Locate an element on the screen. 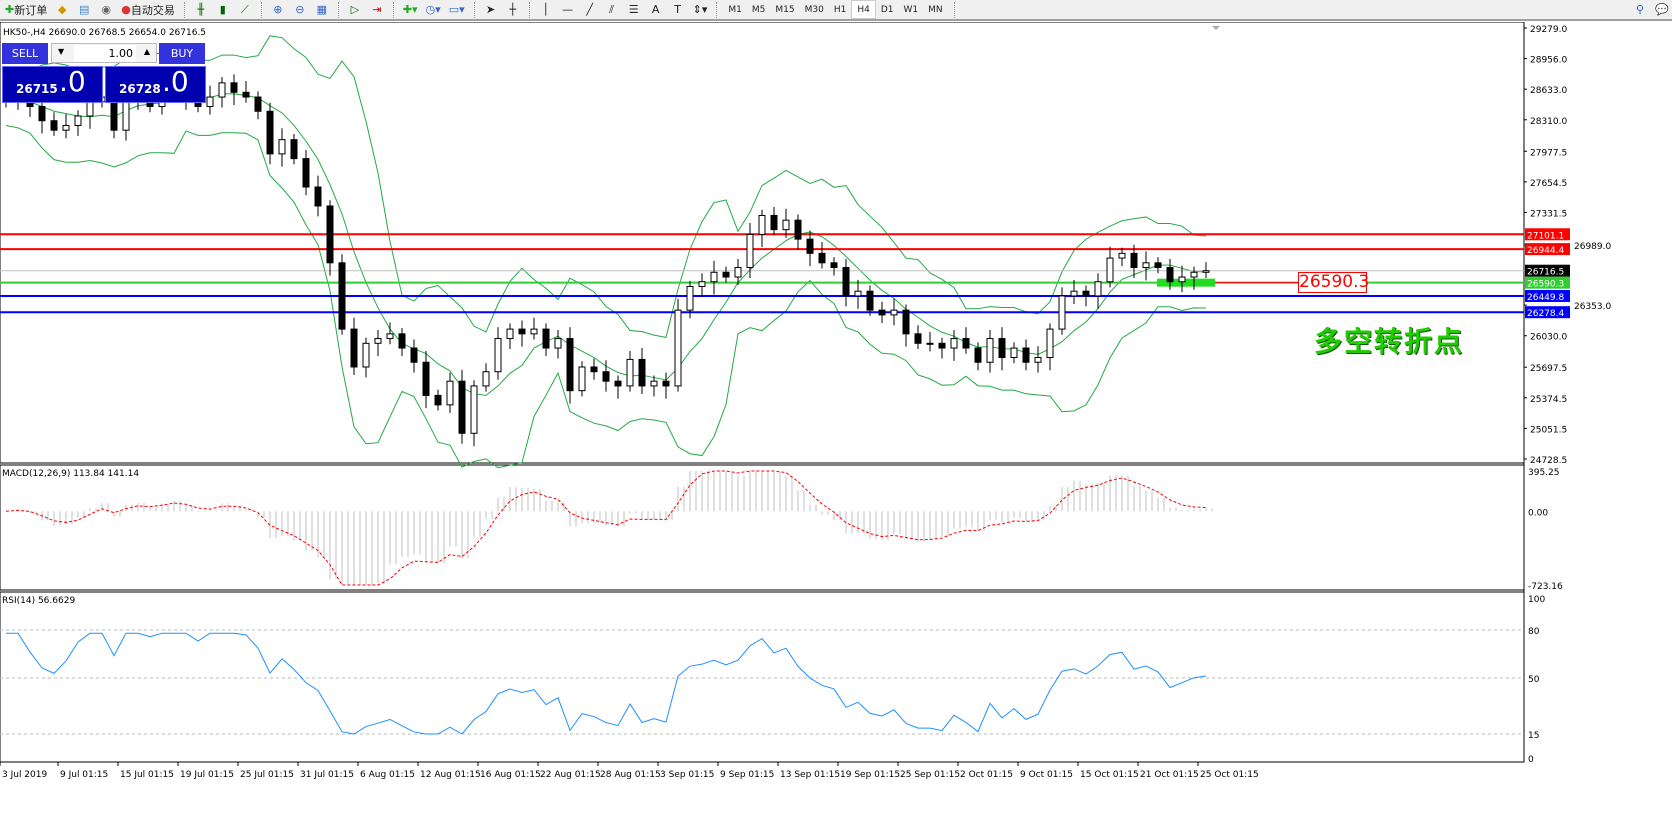 The width and height of the screenshot is (1672, 835). timeframe-m5: M5 is located at coordinates (758, 9).